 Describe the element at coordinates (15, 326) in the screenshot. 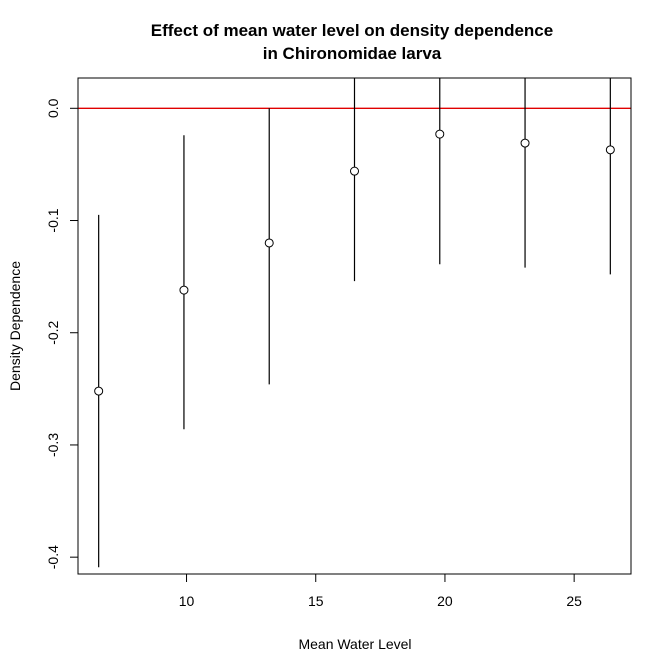

I see `y-axis-label: Density Dependence` at that location.